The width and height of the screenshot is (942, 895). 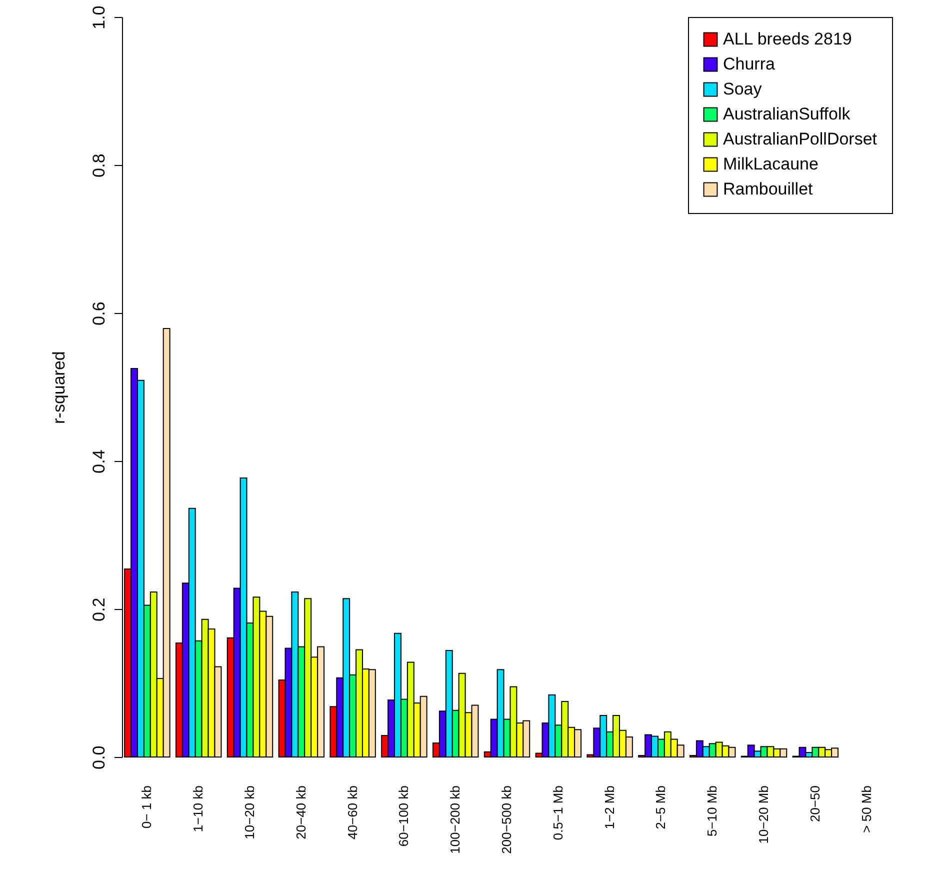 I want to click on y-tick-label: 0.8, so click(x=99, y=166).